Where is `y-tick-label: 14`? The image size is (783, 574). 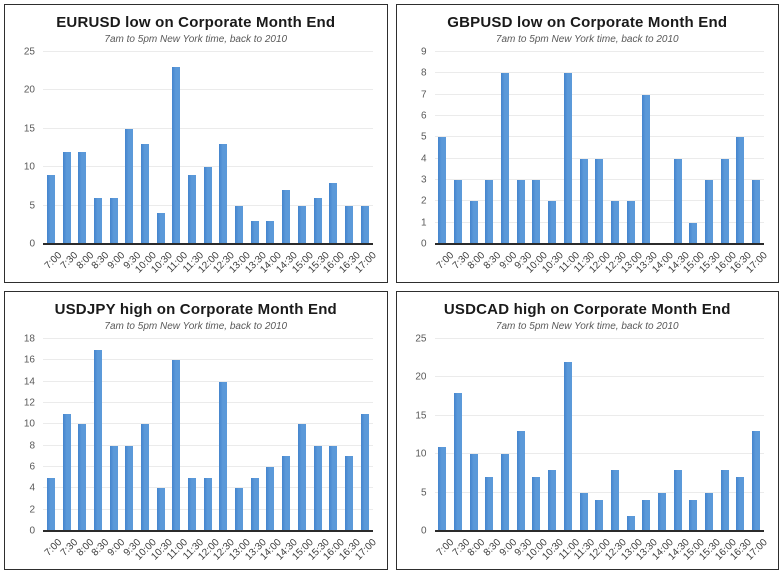 y-tick-label: 14 is located at coordinates (29, 382).